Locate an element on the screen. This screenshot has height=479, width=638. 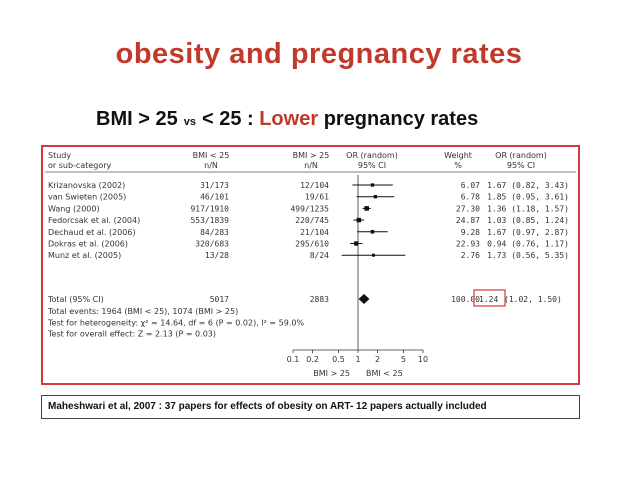
x-tick-label: 0.5 is located at coordinates (338, 359).